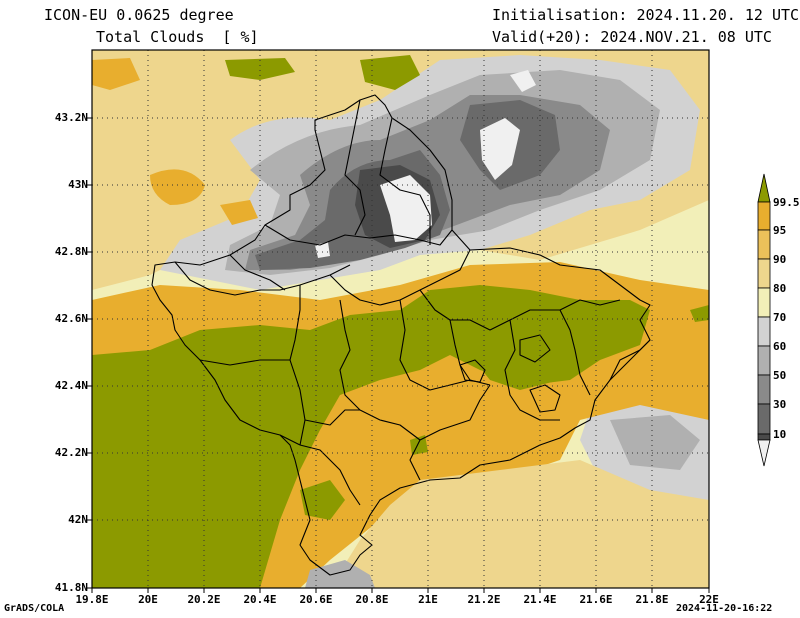  I want to click on x-tick-label: 22E, so click(709, 599).